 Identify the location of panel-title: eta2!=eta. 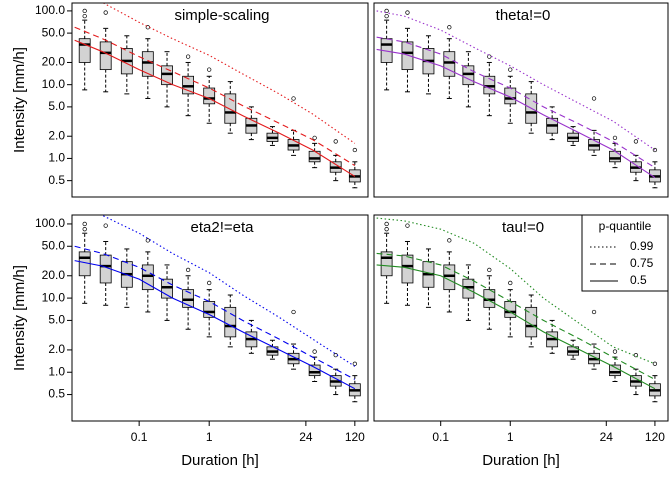
(223, 227).